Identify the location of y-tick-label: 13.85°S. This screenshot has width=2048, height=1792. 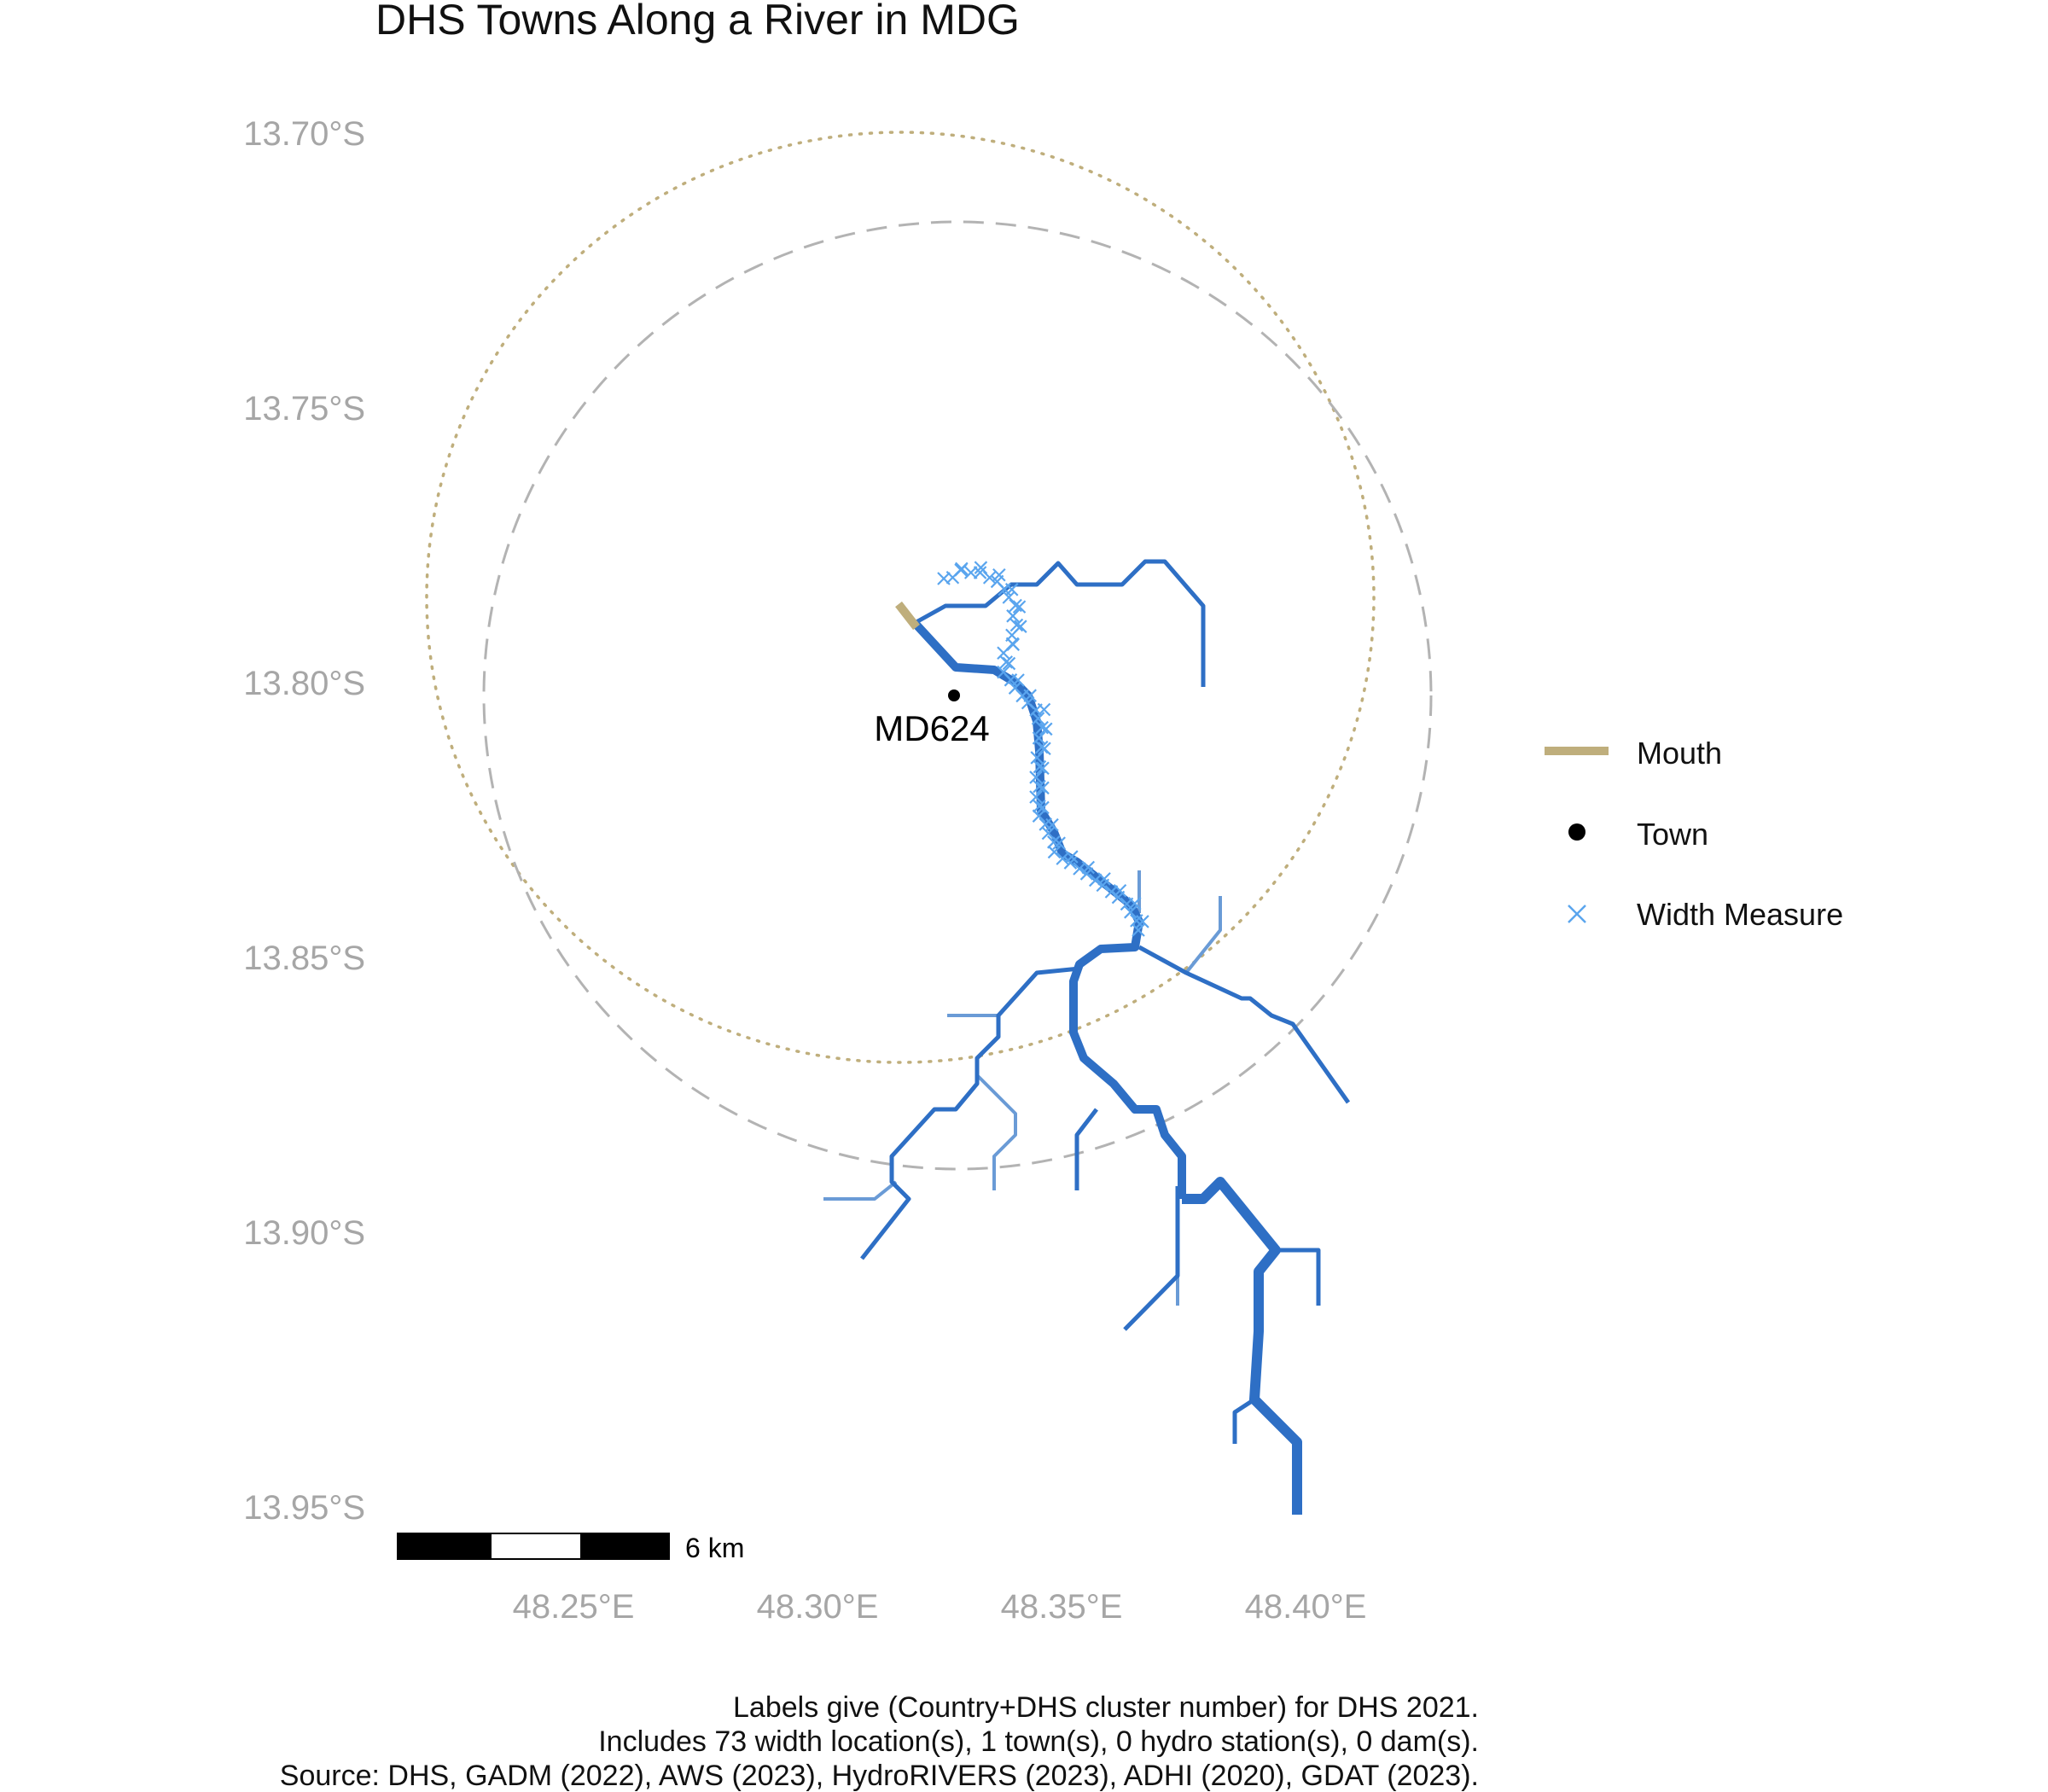
(304, 959).